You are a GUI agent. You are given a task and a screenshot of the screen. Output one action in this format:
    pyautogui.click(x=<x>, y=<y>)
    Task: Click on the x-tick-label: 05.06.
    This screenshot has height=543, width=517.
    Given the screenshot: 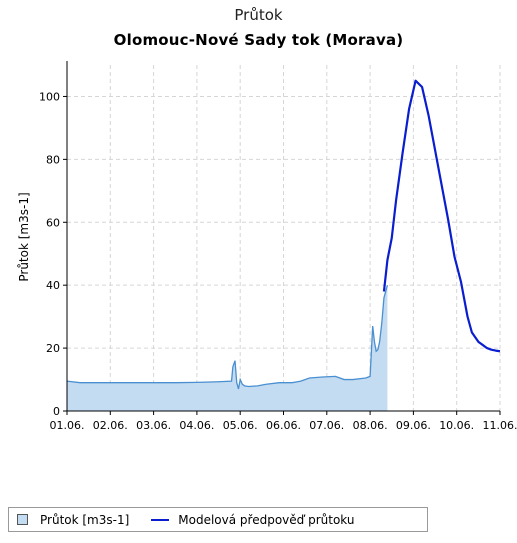 What is the action you would take?
    pyautogui.click(x=240, y=425)
    